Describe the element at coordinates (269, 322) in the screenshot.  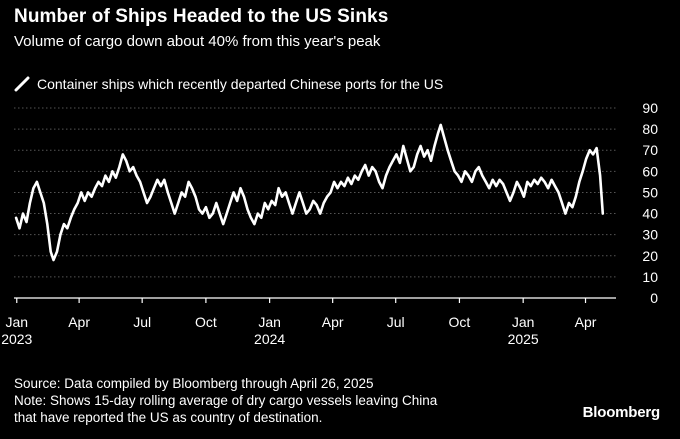
I see `x-tick-label-4: Jan` at that location.